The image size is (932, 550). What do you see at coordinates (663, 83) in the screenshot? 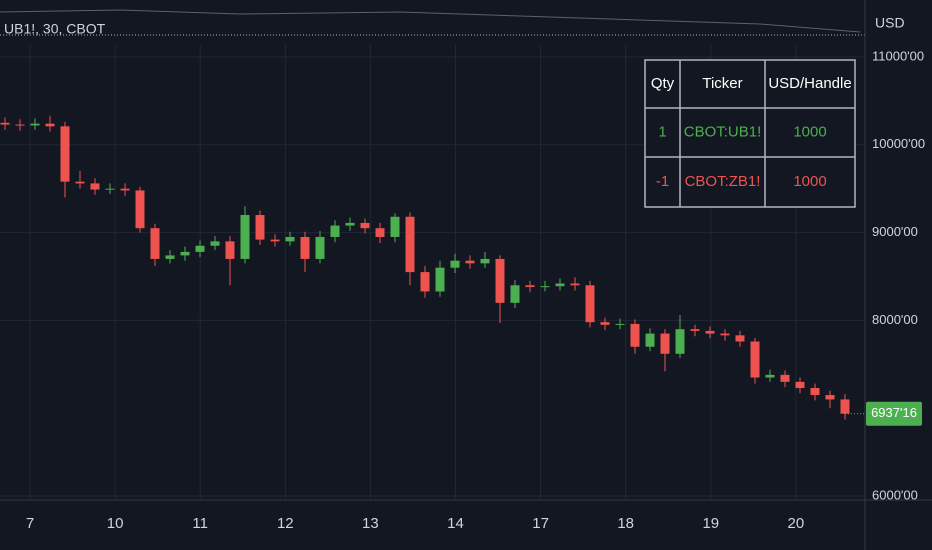
I see `table-header: Qty` at bounding box center [663, 83].